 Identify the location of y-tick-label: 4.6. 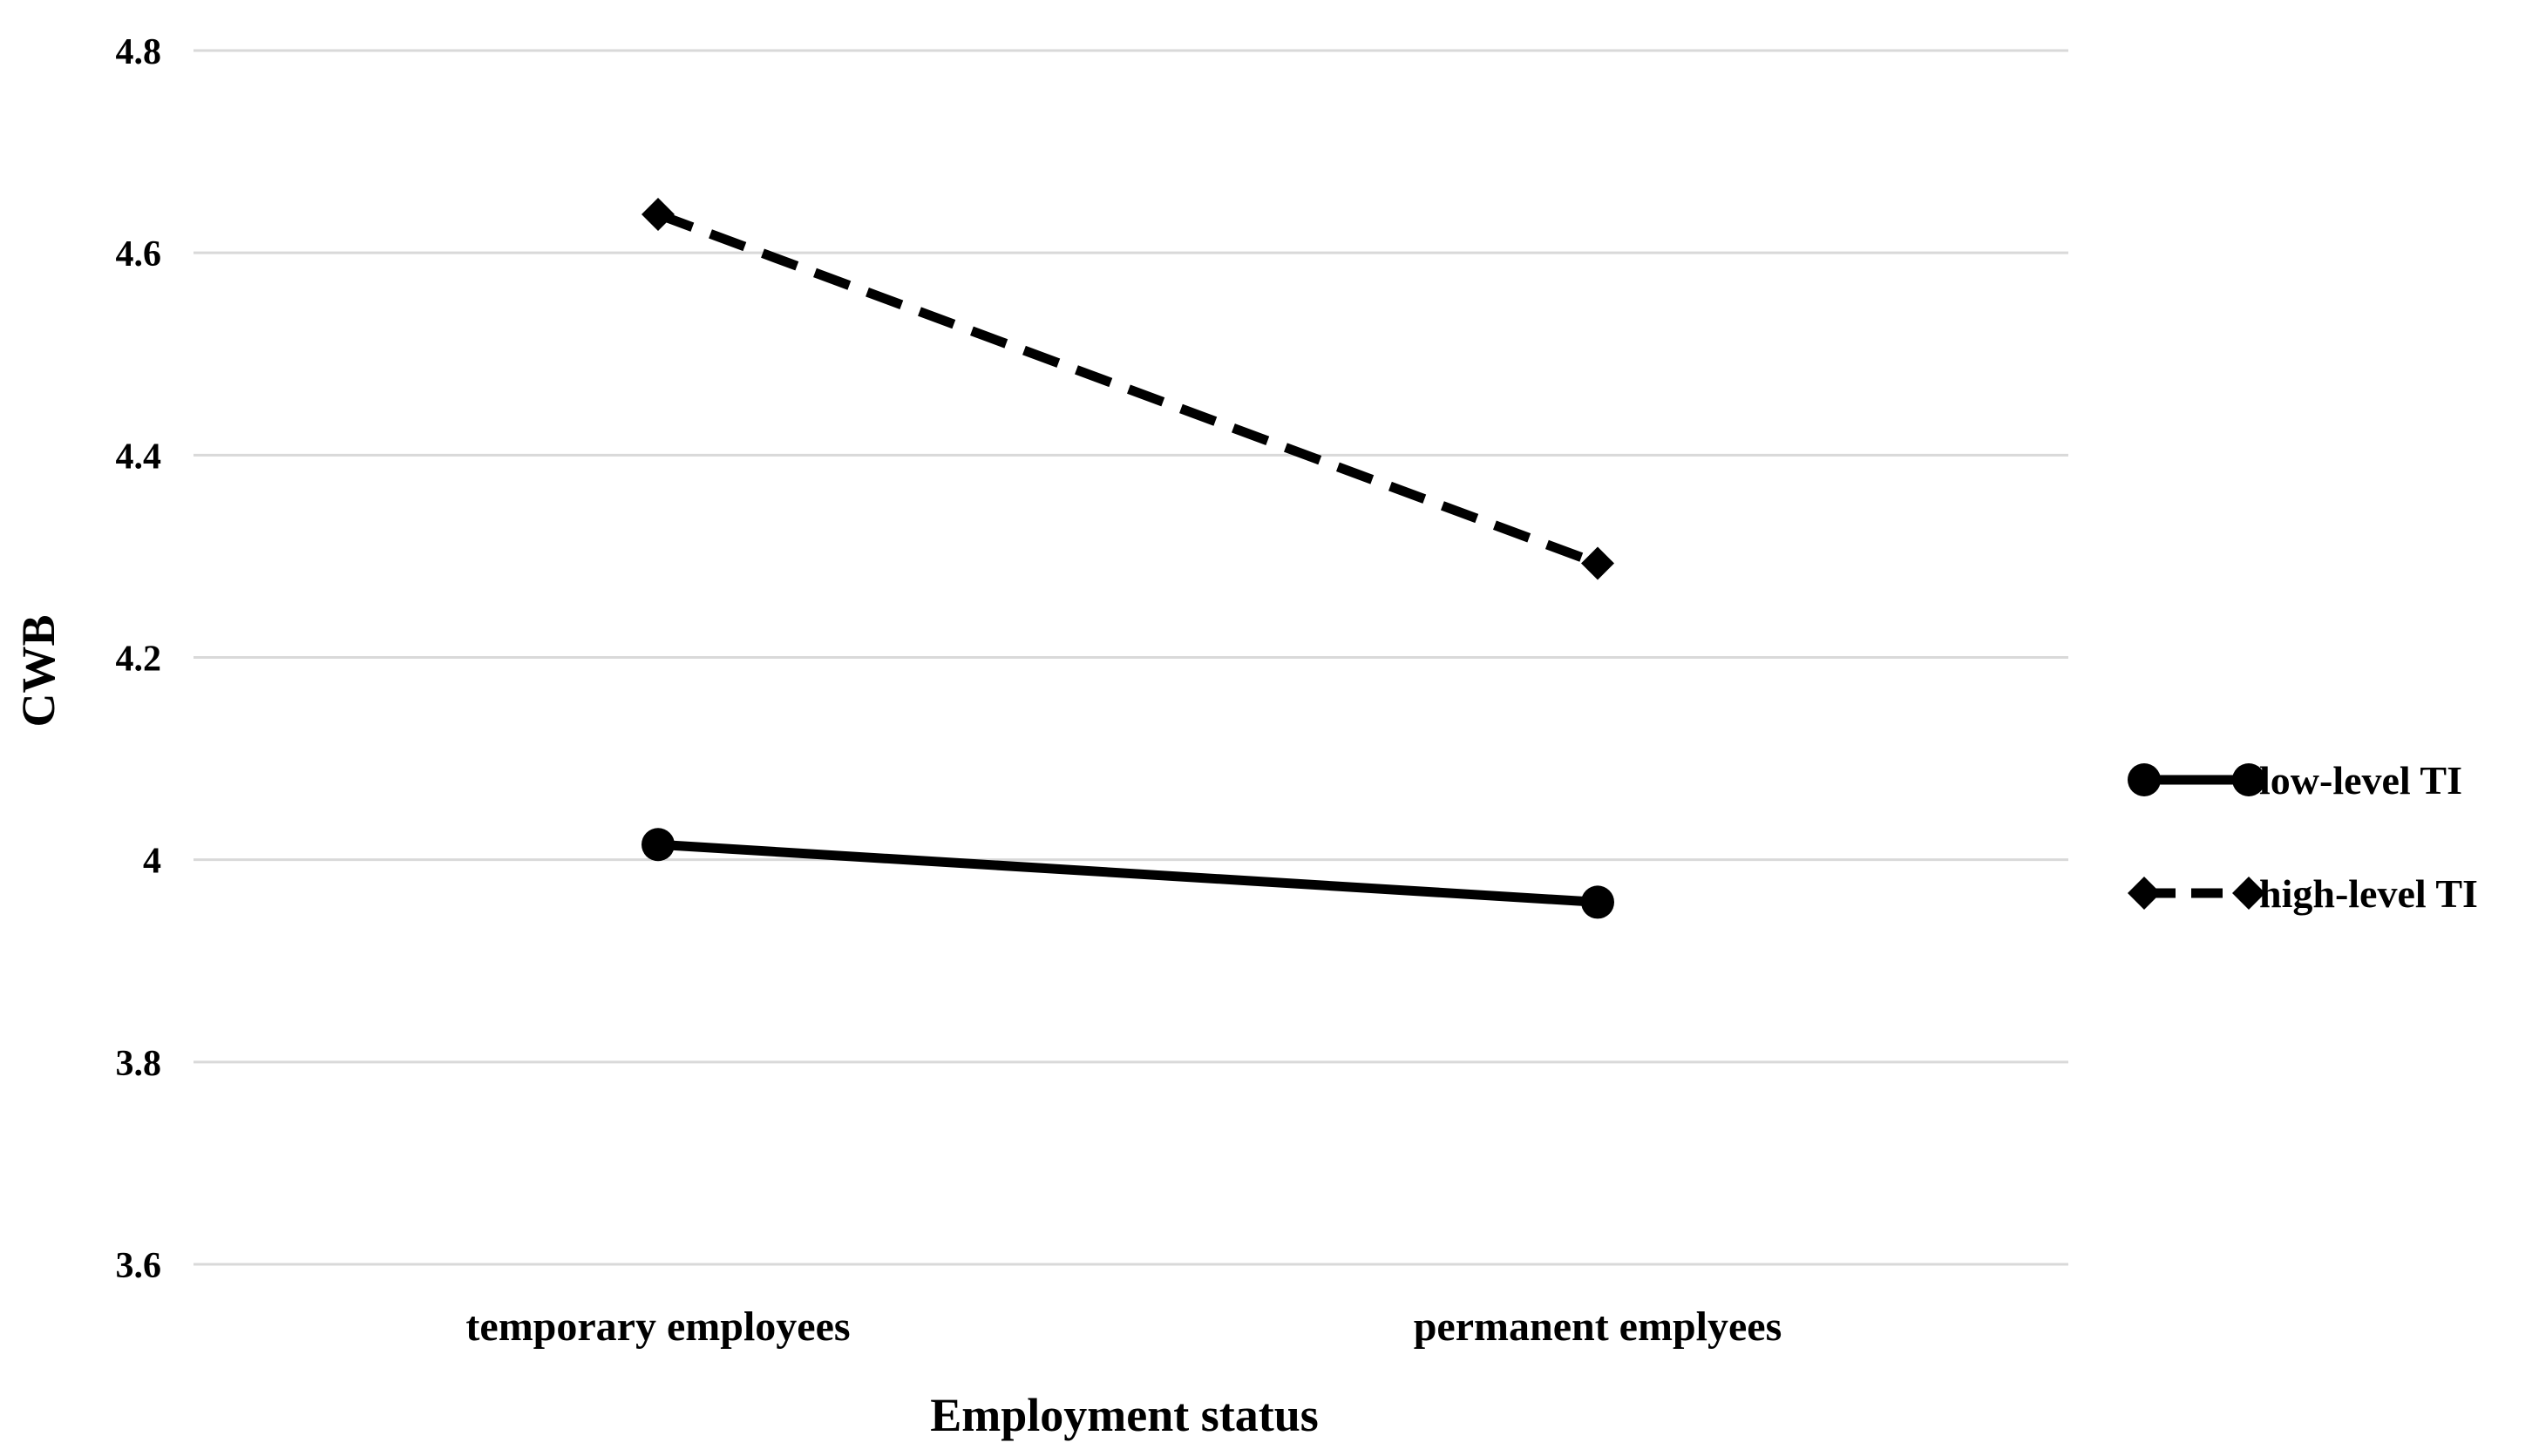
(139, 254).